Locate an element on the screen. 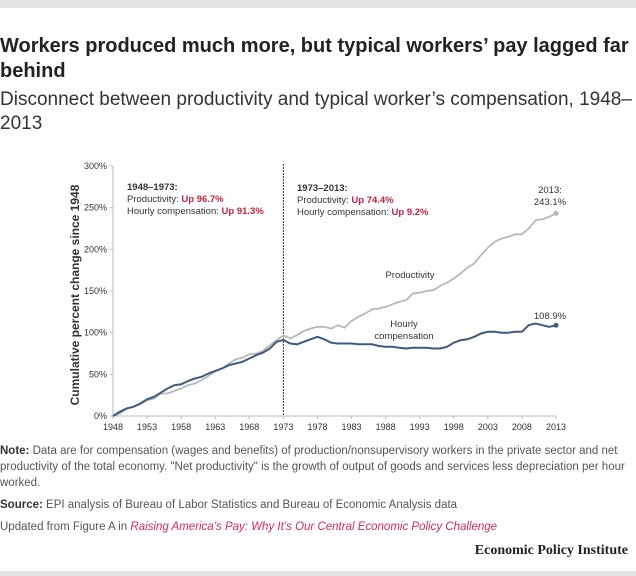 The image size is (636, 576). period2-prod-label: Productivity: is located at coordinates (324, 200).